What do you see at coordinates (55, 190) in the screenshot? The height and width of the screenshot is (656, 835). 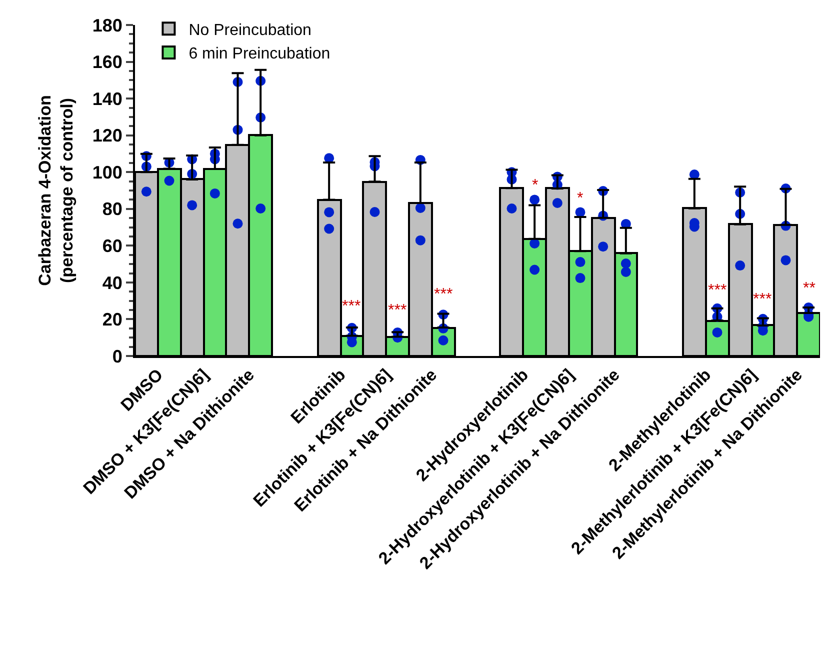 I see `y-axis-title: Carbazeran 4-Oxidation (percentage of control)` at bounding box center [55, 190].